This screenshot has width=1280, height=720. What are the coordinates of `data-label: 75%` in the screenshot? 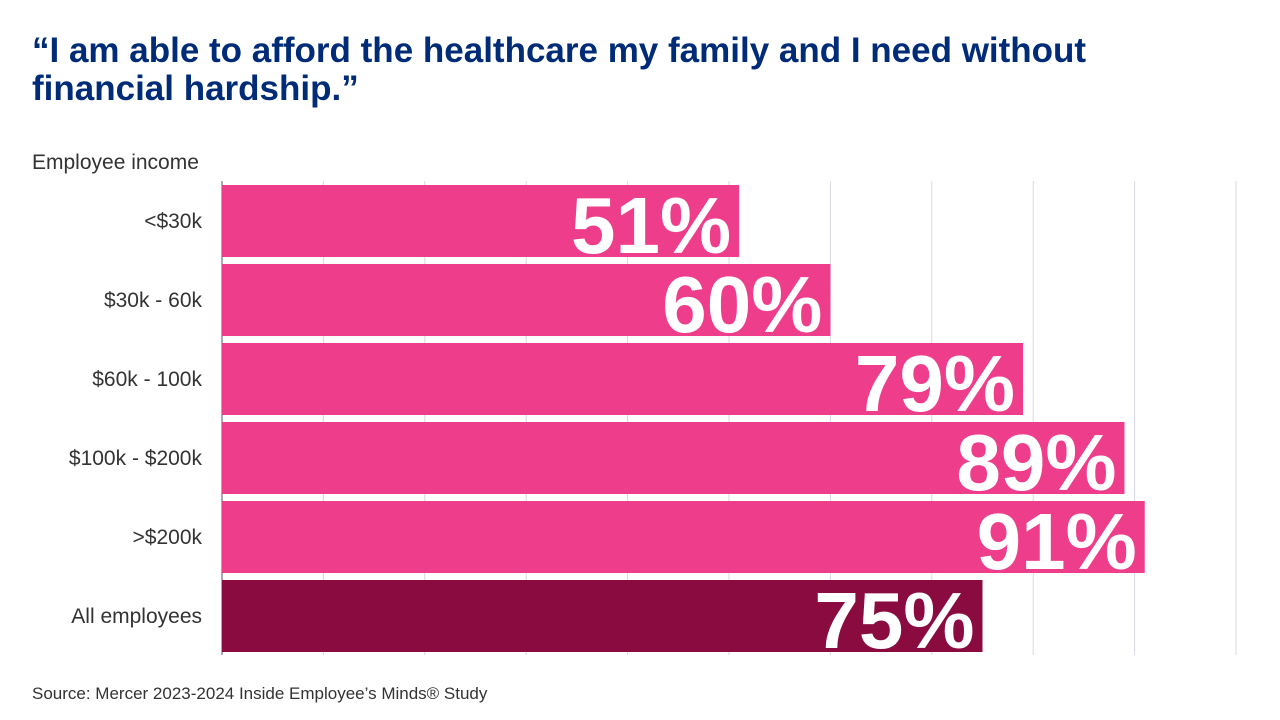 It's located at (894, 620).